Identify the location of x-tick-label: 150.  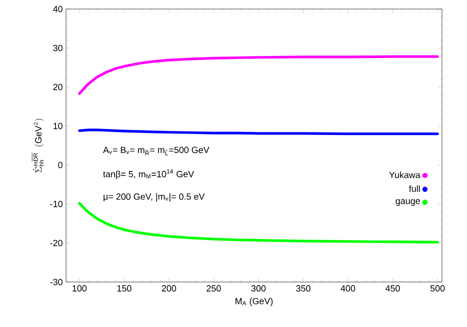
(124, 288).